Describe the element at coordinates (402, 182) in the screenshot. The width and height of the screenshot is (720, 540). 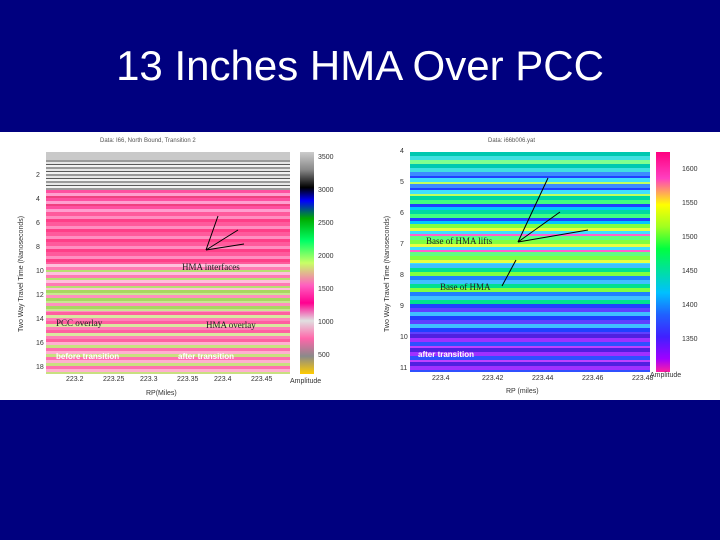
I see `right-y-tick: 5` at that location.